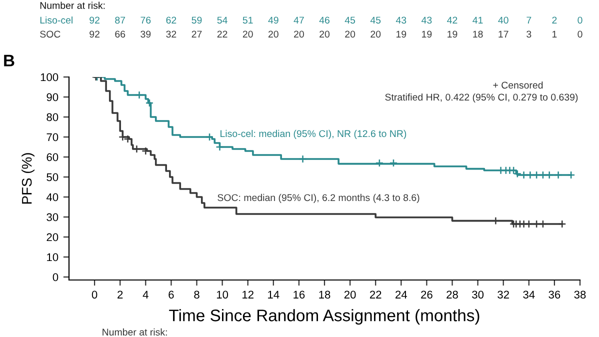 This screenshot has width=599, height=337. I want to click on y-tick-label: 60, so click(52, 157).